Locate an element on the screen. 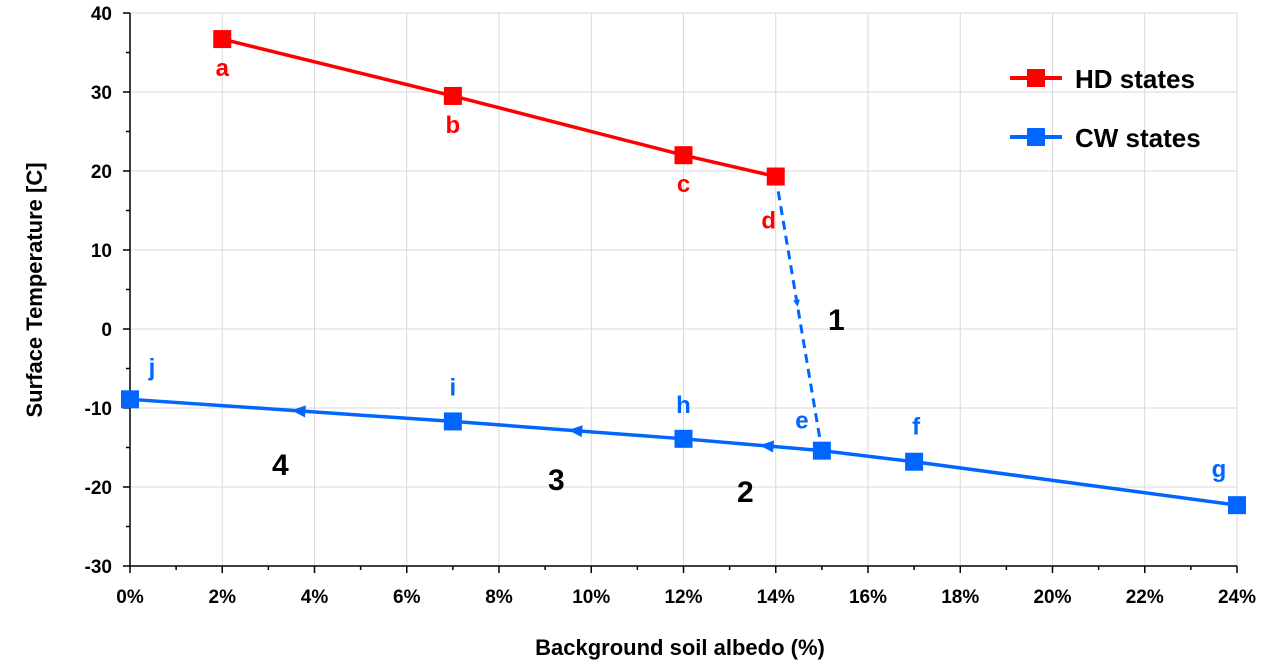 The height and width of the screenshot is (666, 1273). y-tick-label: -20 is located at coordinates (98, 488).